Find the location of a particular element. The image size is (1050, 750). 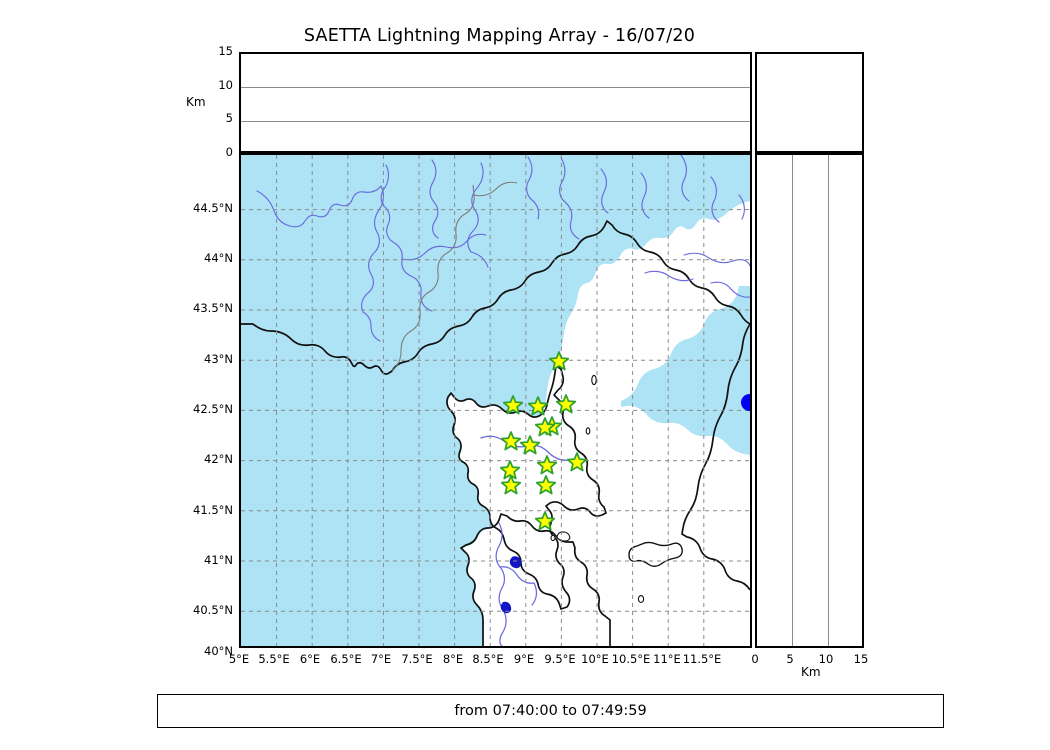

xtick-lon-11.5: 11.5°E is located at coordinates (702, 659).